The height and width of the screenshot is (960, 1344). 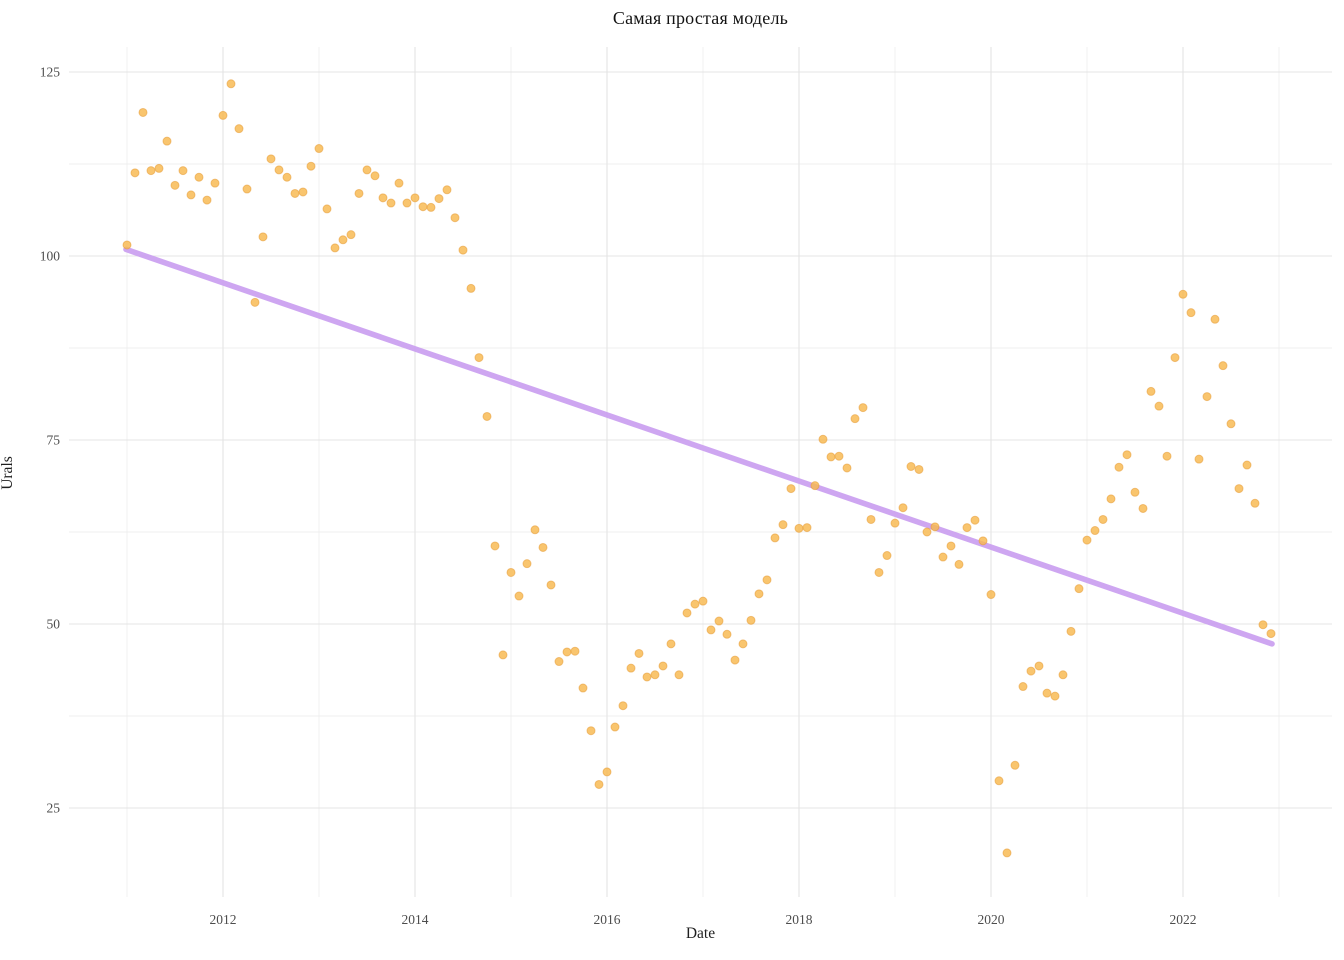 What do you see at coordinates (50, 256) in the screenshot?
I see `y-tick-label: 100` at bounding box center [50, 256].